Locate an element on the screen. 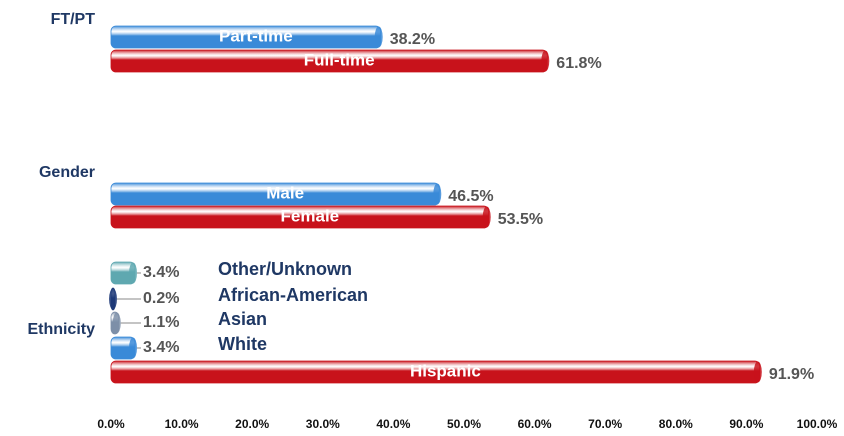 The width and height of the screenshot is (844, 436). bar-name: African-American is located at coordinates (293, 295).